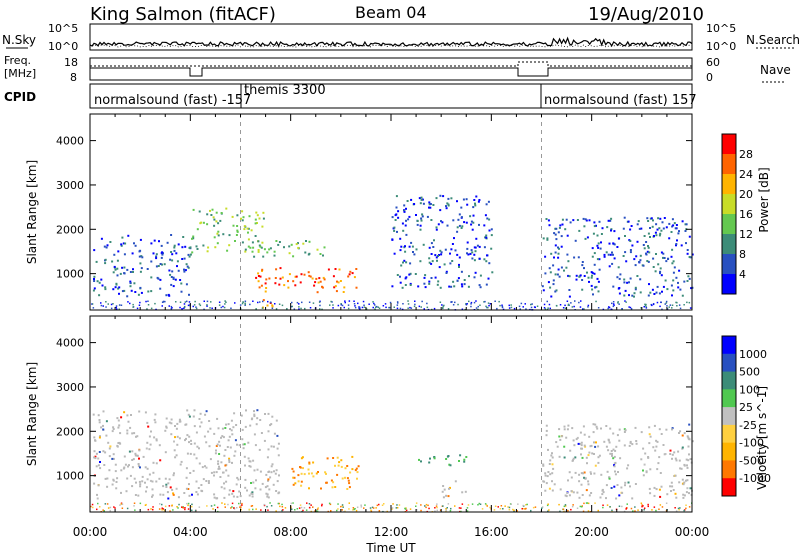  Describe the element at coordinates (746, 214) in the screenshot. I see `colorbar-tick-label: 16` at that location.